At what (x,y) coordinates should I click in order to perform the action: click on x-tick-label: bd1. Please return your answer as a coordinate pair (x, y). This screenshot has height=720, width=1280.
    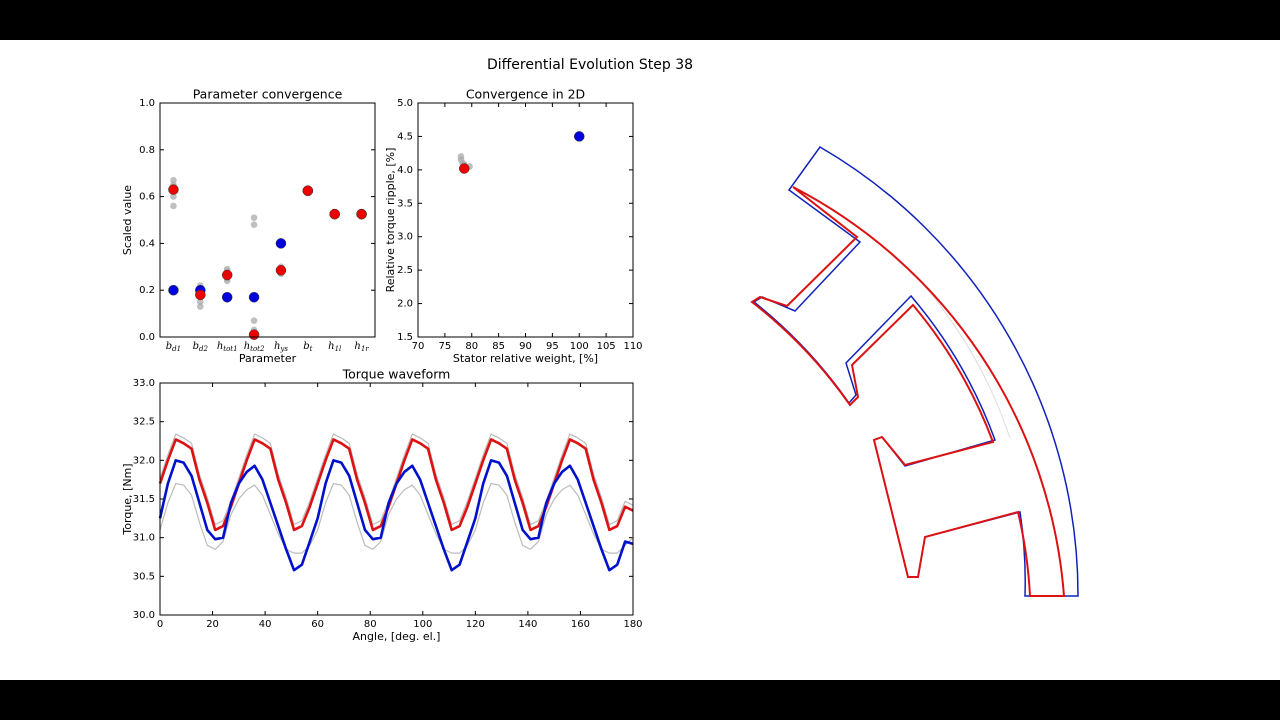
    Looking at the image, I should click on (173, 347).